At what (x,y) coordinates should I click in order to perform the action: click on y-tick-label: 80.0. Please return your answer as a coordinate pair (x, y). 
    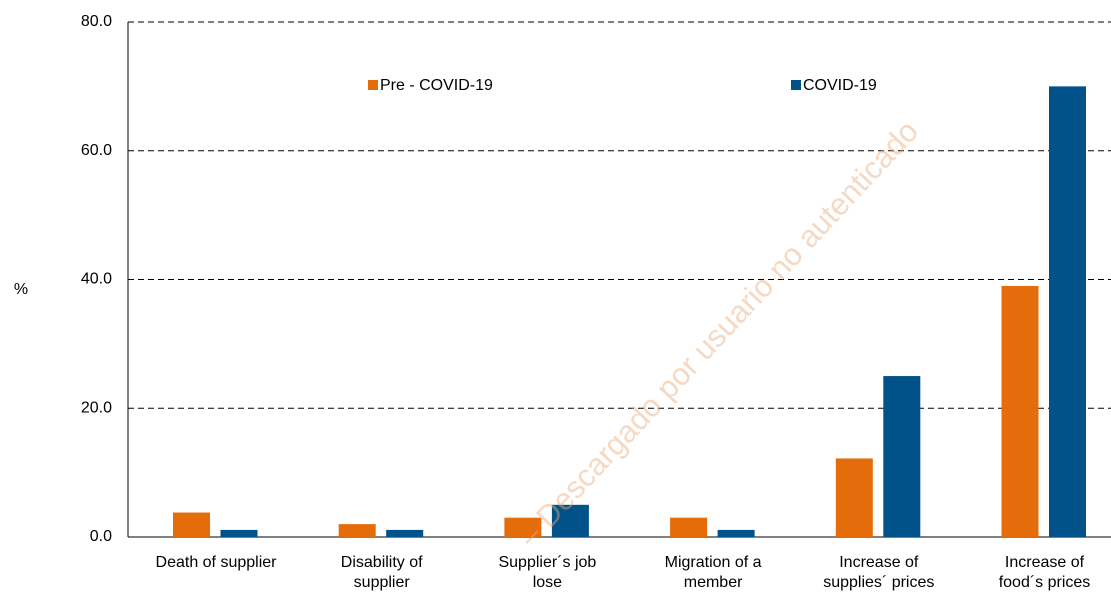
    Looking at the image, I should click on (96, 21).